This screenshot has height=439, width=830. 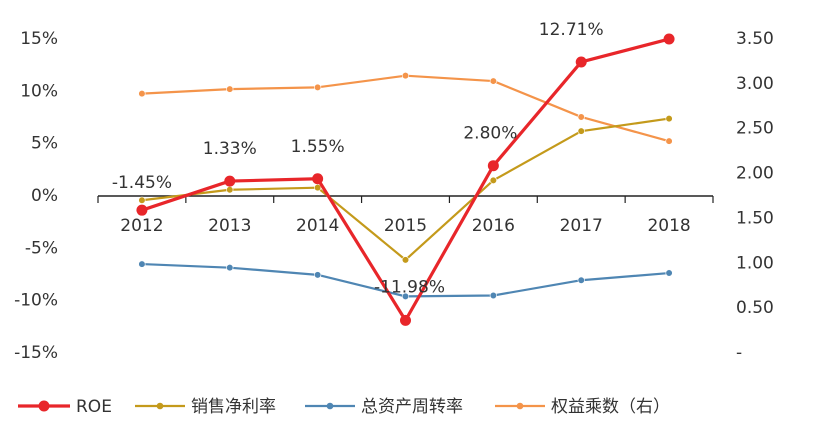 I want to click on left-tick-label: -15%, so click(x=36, y=353).